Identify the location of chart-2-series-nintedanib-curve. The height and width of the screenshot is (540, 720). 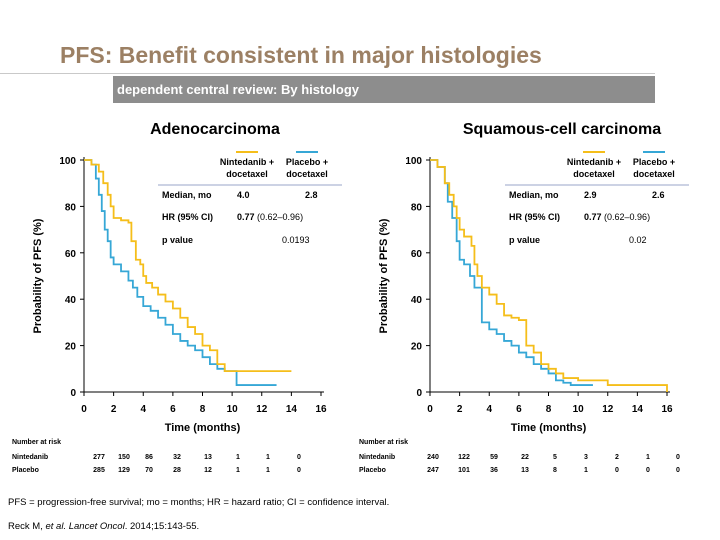
(549, 275).